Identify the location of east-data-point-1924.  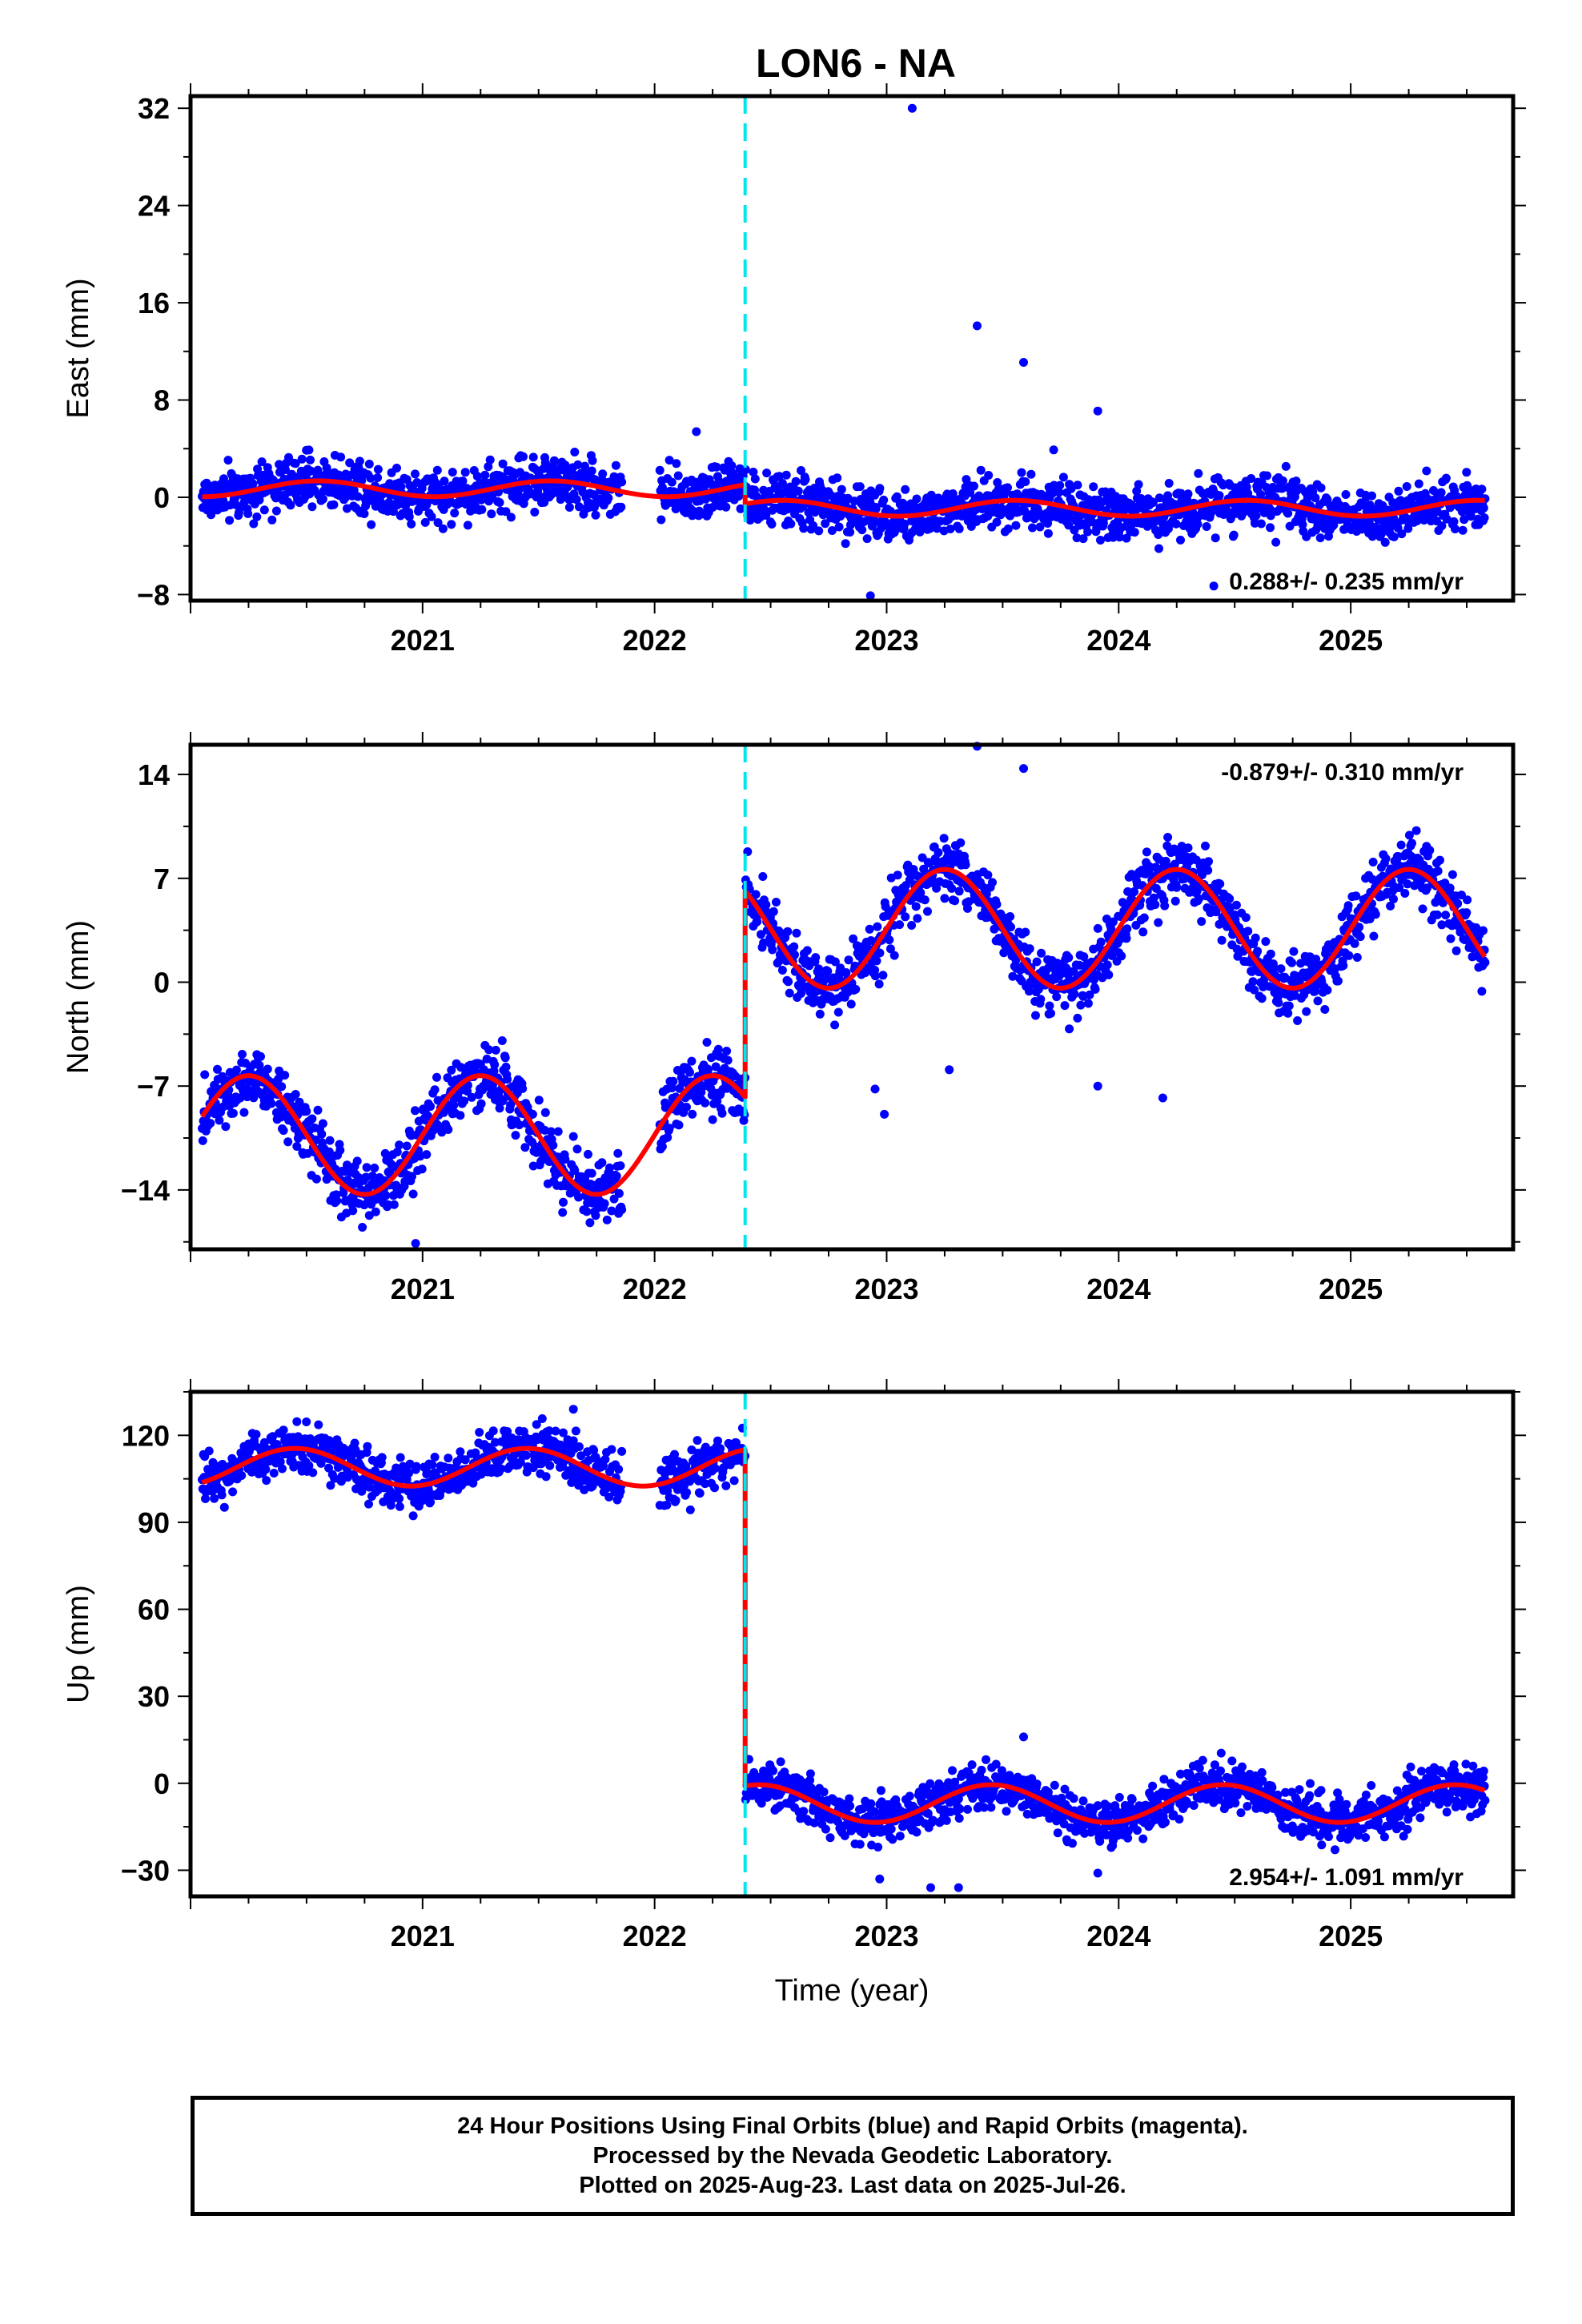
(1463, 530).